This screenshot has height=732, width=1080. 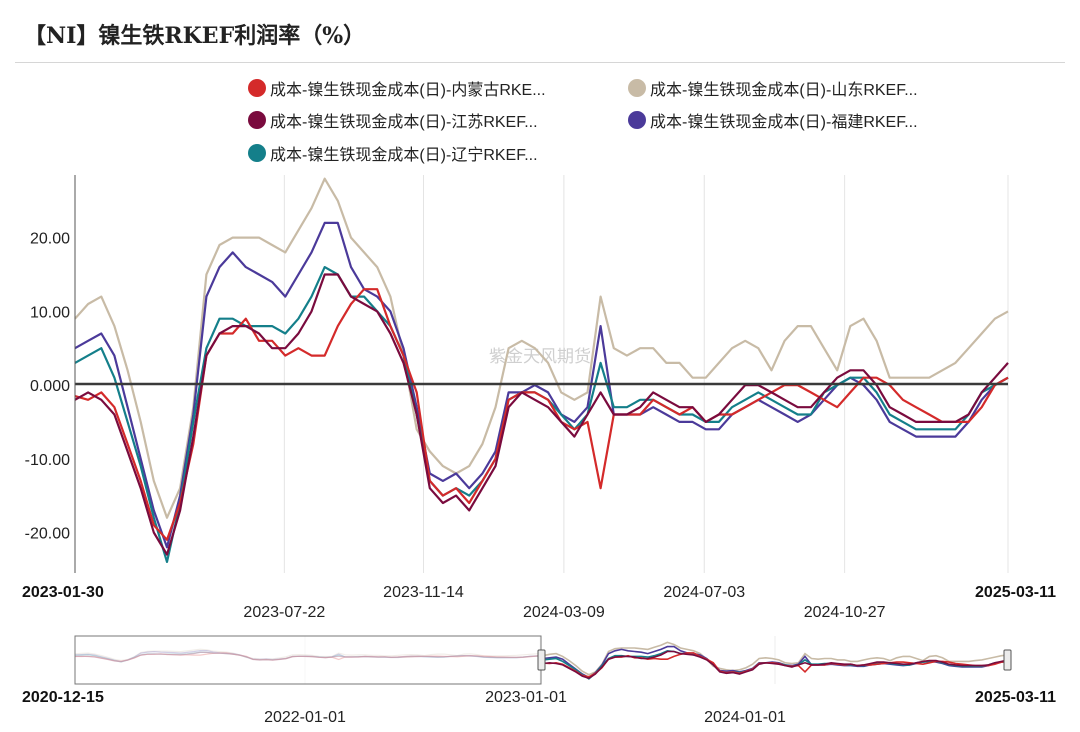 I want to click on legend-dot-fujian, so click(x=637, y=120).